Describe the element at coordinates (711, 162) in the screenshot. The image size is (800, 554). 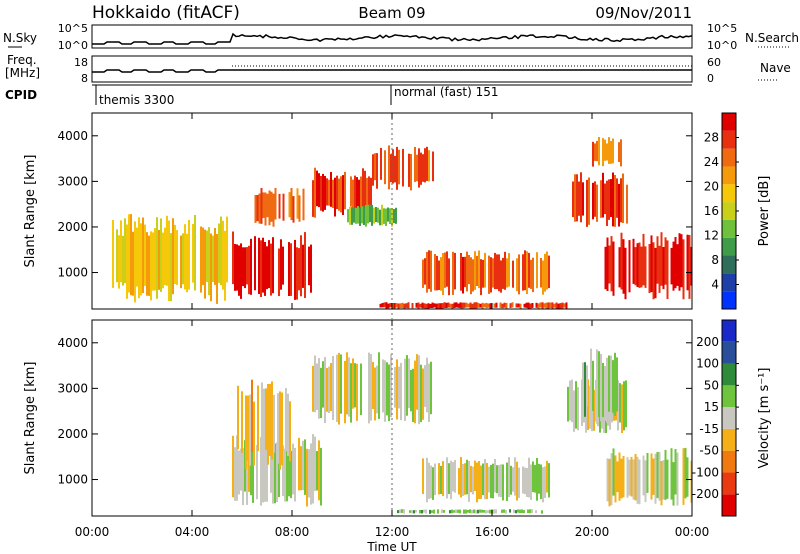
I see `colorbar-tick-label: 24` at that location.